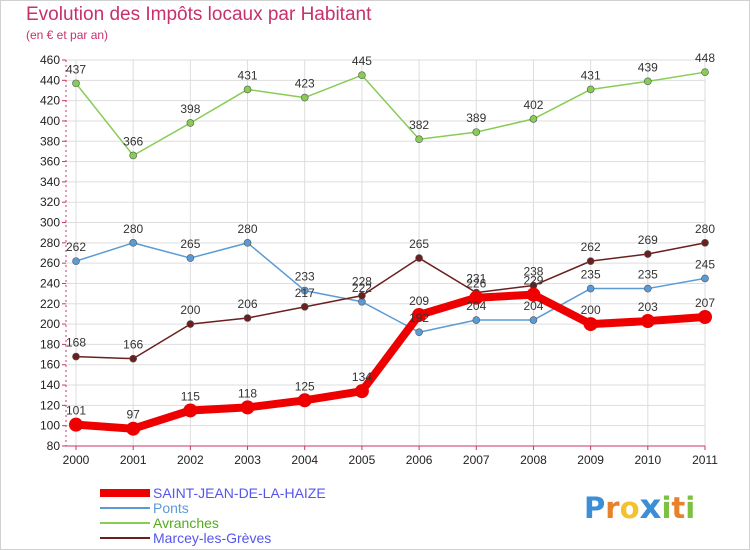  Describe the element at coordinates (190, 396) in the screenshot. I see `data-label: 115` at that location.